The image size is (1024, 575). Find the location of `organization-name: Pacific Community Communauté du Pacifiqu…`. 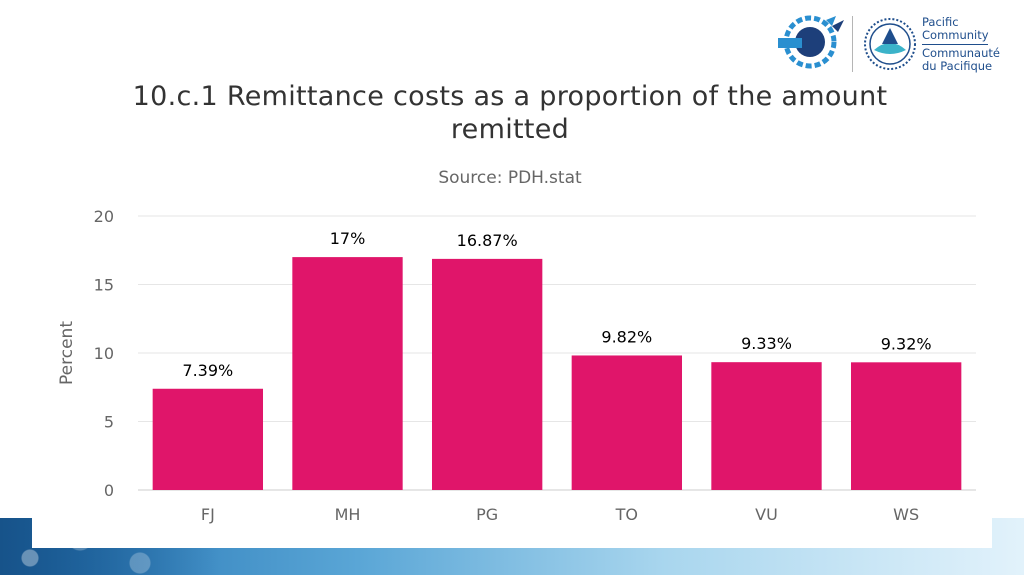

organization-name: Pacific Community Communauté du Pacifiqu… is located at coordinates (961, 44).